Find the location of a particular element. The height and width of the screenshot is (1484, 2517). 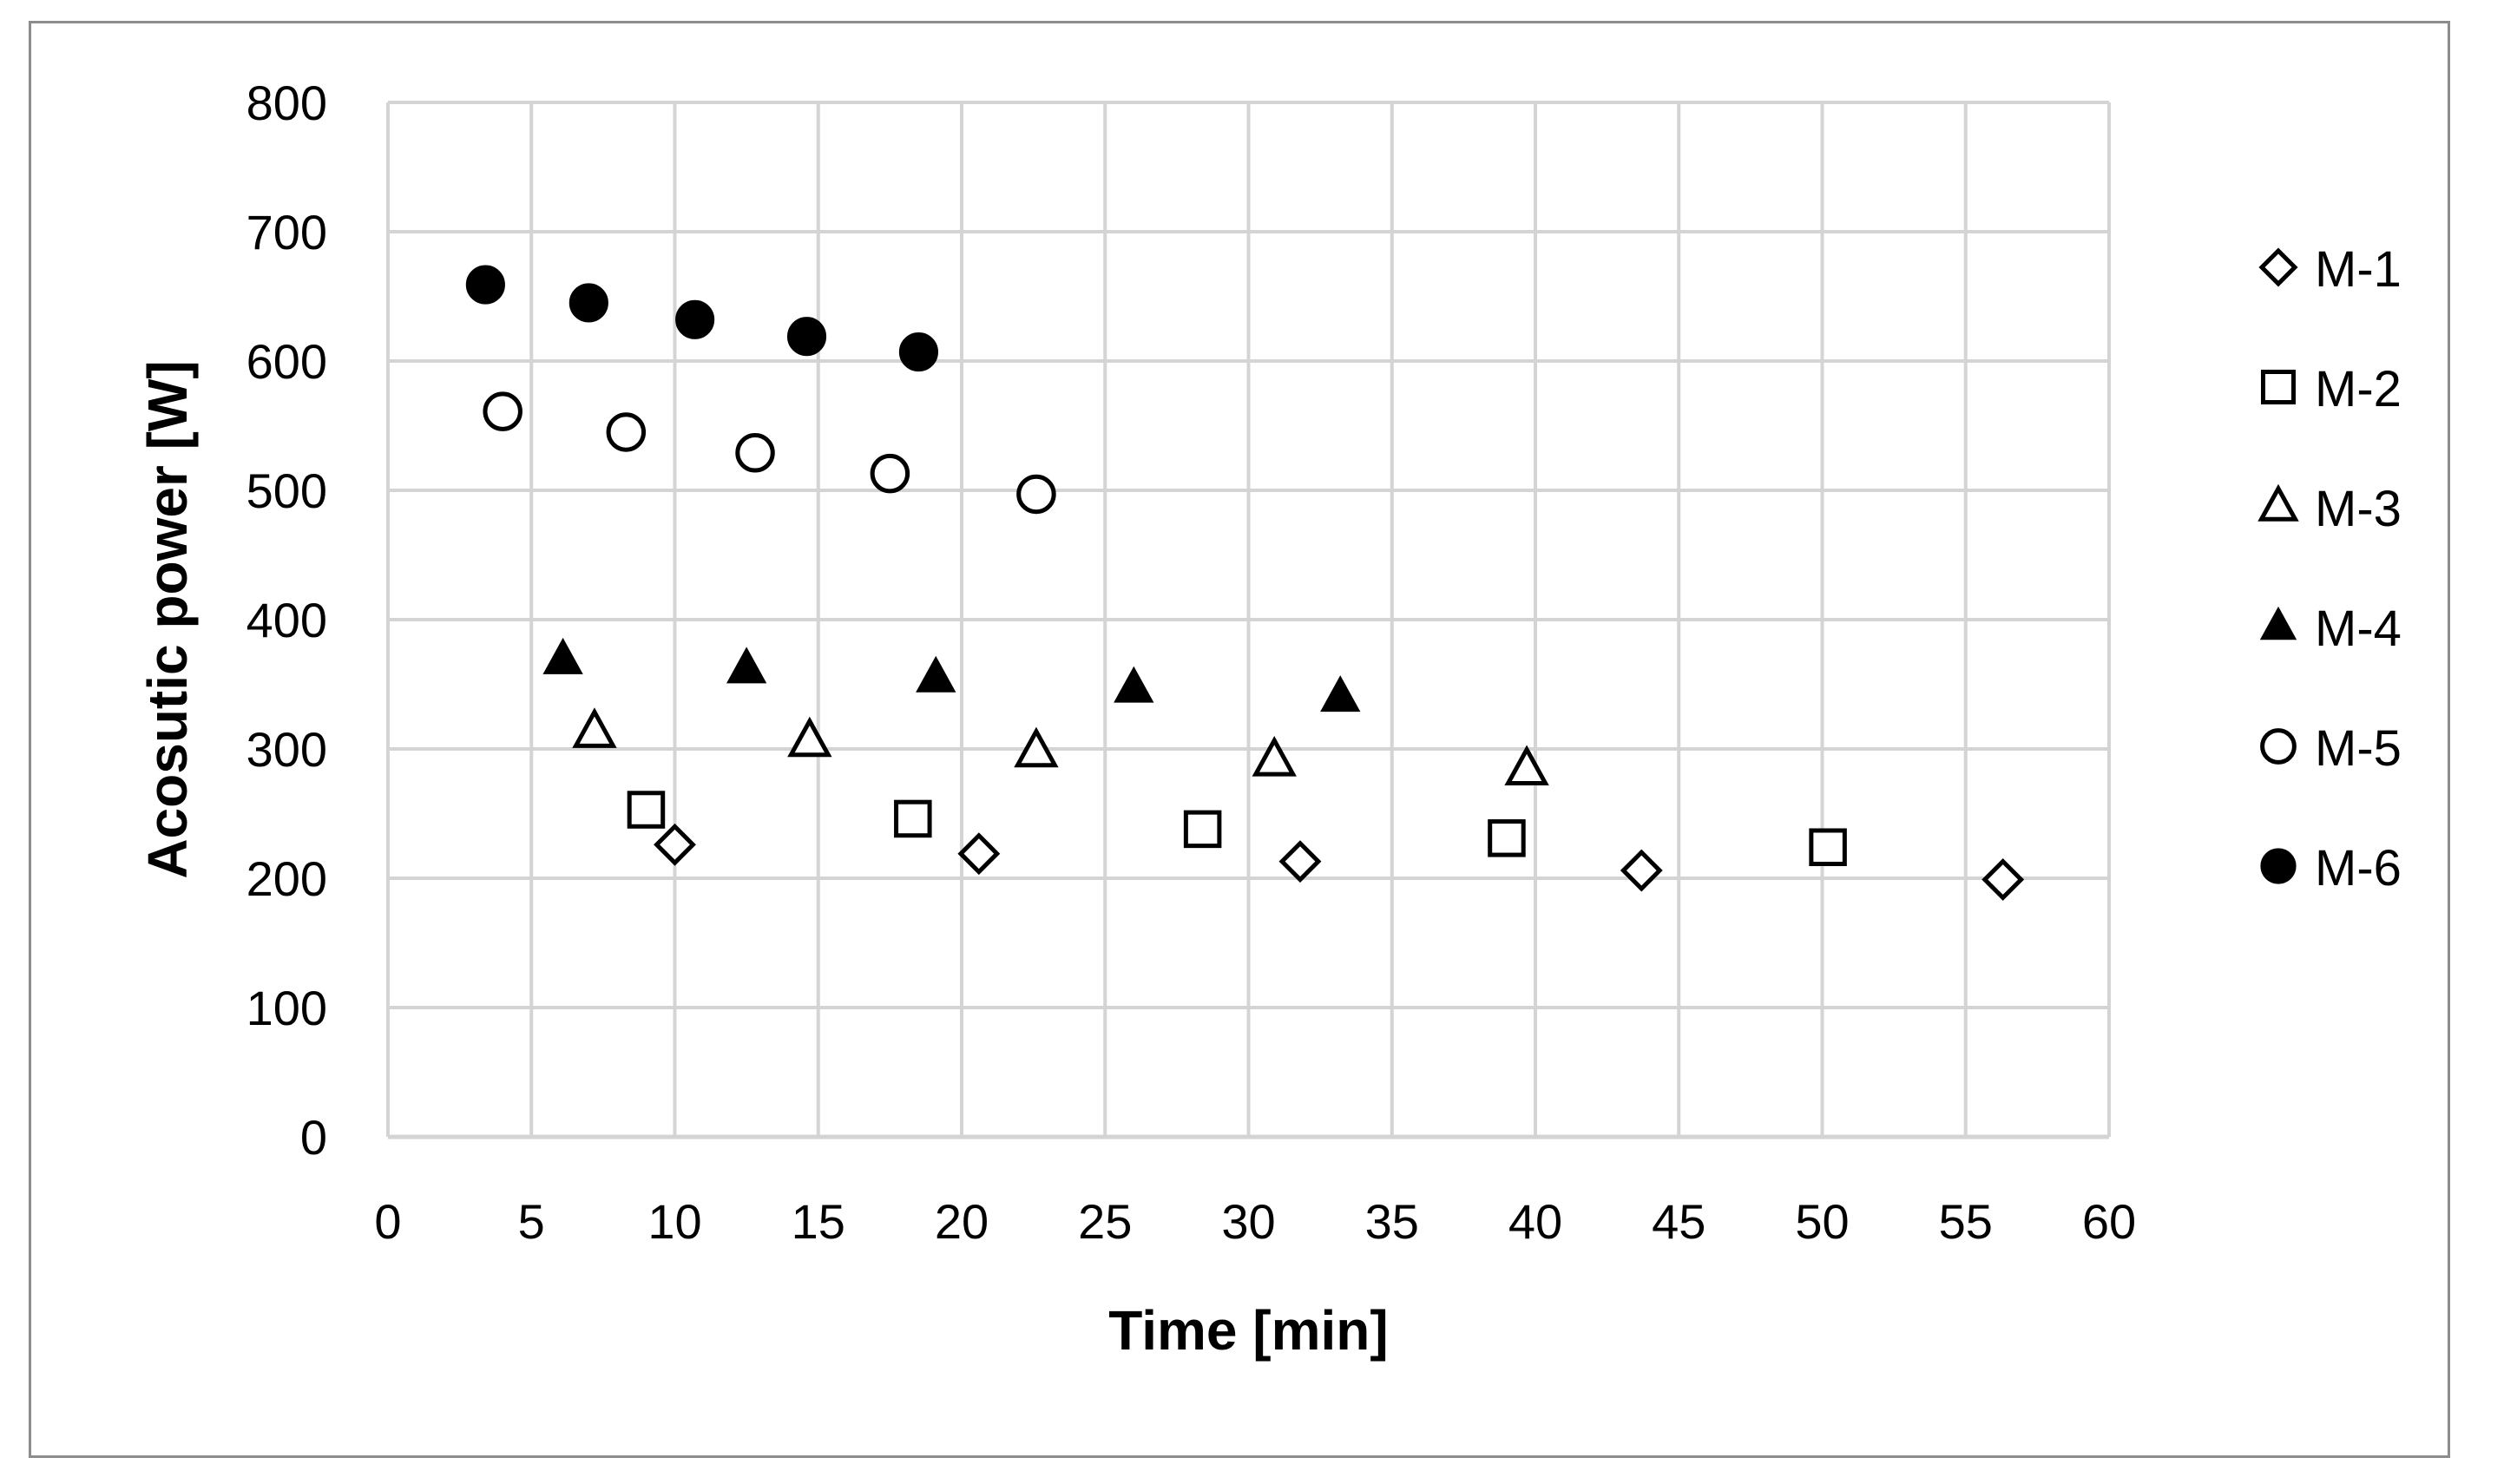

legend-label-m-6: M-6 is located at coordinates (2359, 868).